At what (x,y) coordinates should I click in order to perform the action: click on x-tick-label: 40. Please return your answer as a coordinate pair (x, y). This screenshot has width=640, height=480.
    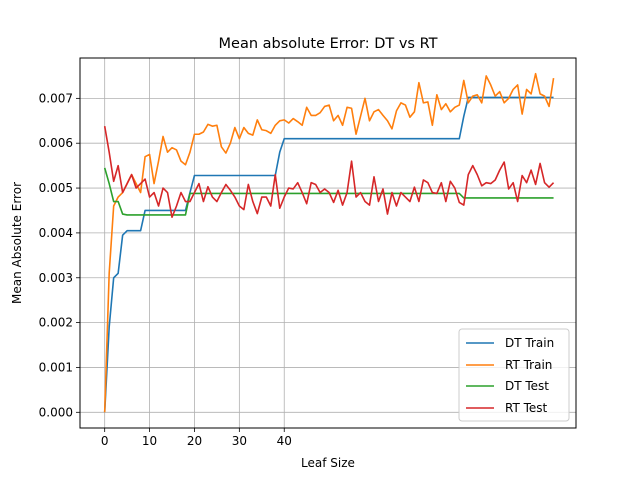
    Looking at the image, I should click on (284, 441).